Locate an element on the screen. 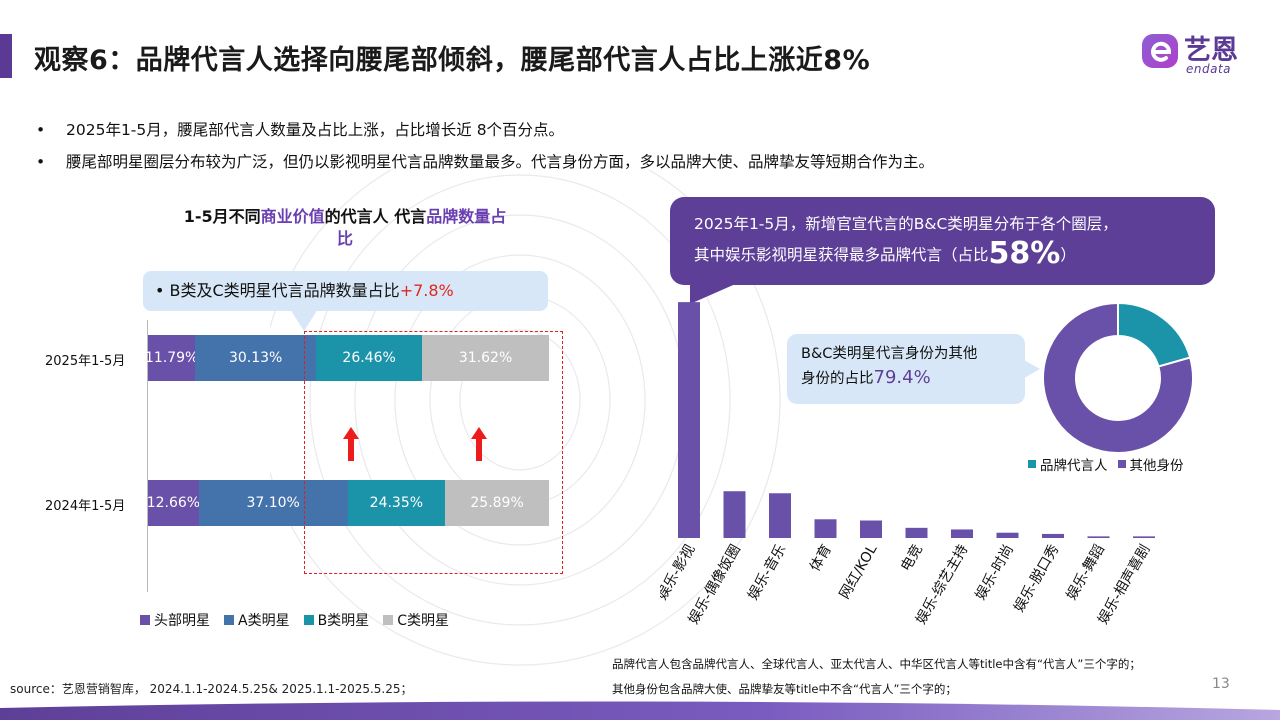 The width and height of the screenshot is (1280, 720). stacked-bar-row: 12.66% 37.10% 24.35% 25.89% is located at coordinates (348, 503).